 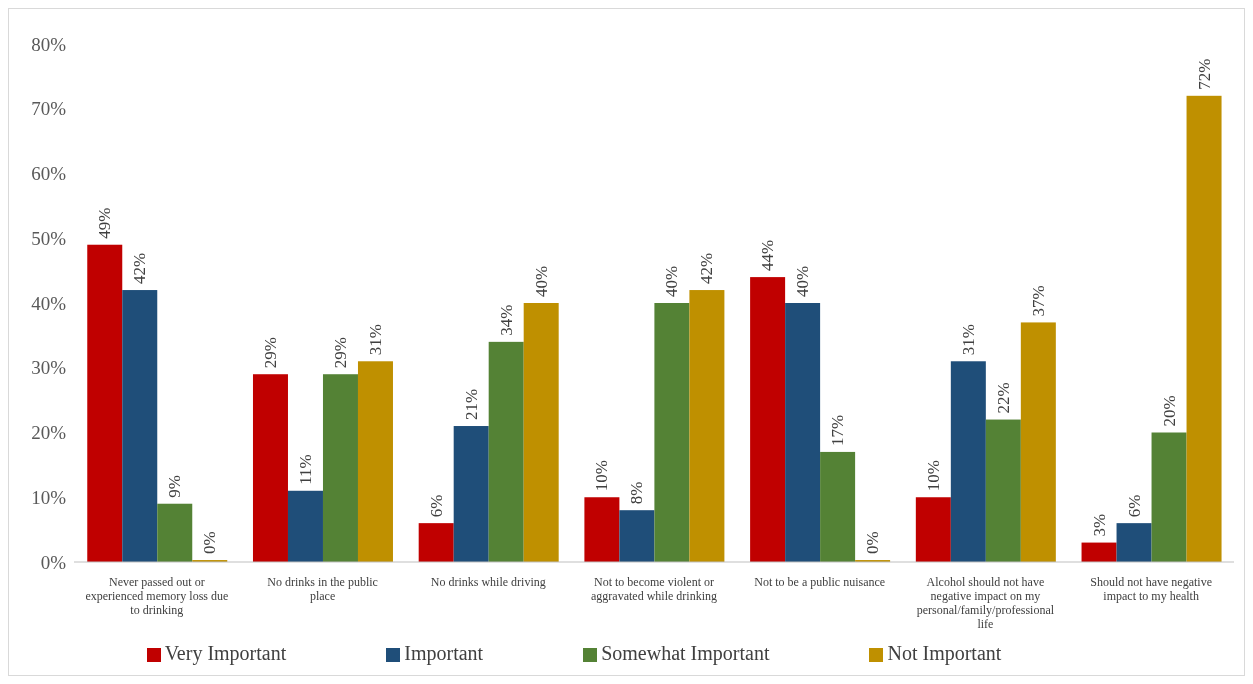 I want to click on data-label: 3%, so click(x=1099, y=525).